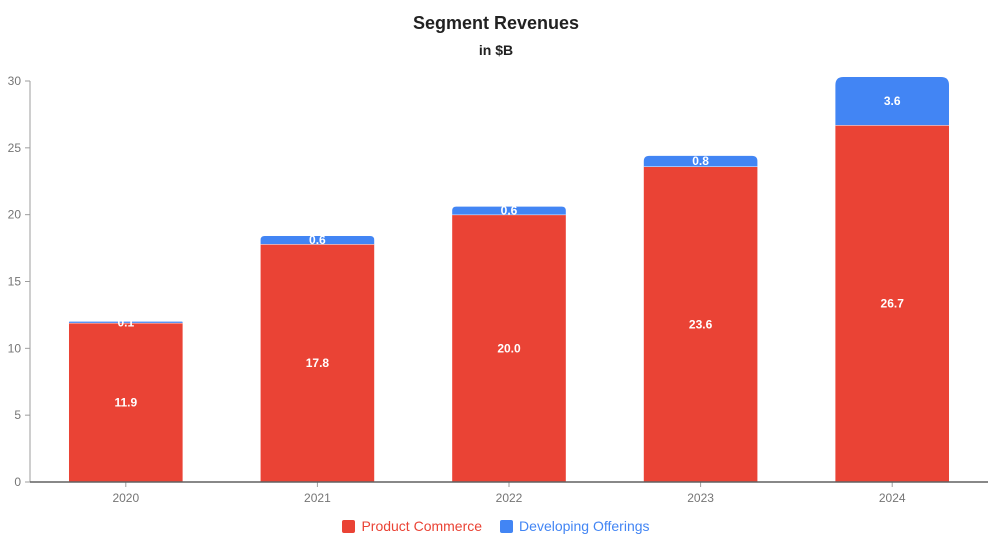  What do you see at coordinates (15, 282) in the screenshot?
I see `y-tick-label: 15` at bounding box center [15, 282].